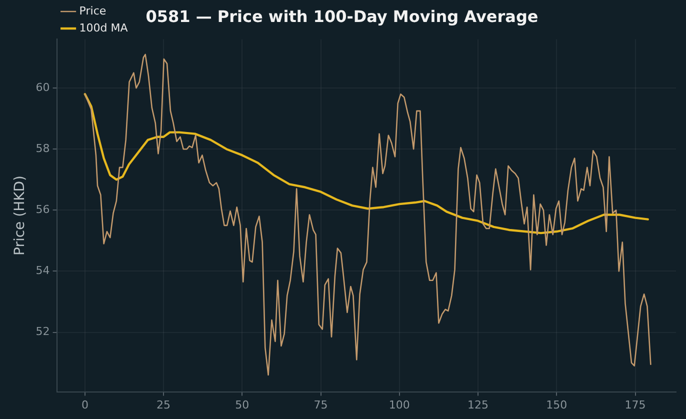 The width and height of the screenshot is (686, 419). Describe the element at coordinates (242, 405) in the screenshot. I see `x-tick-label: 50` at that location.